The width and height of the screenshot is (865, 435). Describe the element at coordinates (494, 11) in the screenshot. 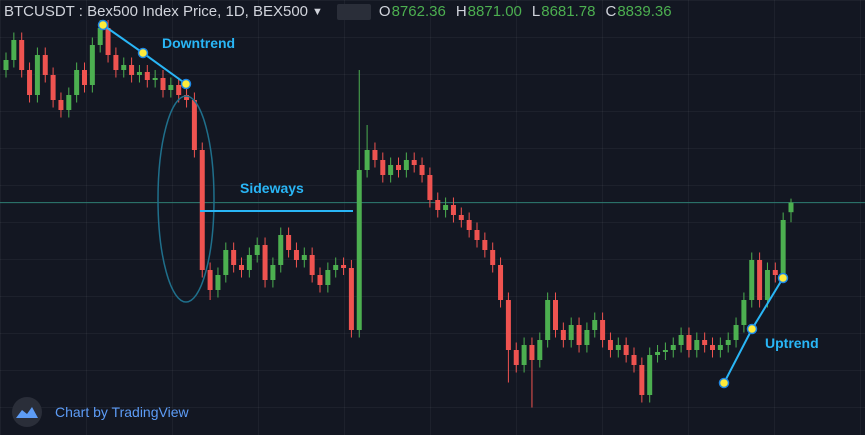

I see `ohlc-value: 8871.00` at that location.